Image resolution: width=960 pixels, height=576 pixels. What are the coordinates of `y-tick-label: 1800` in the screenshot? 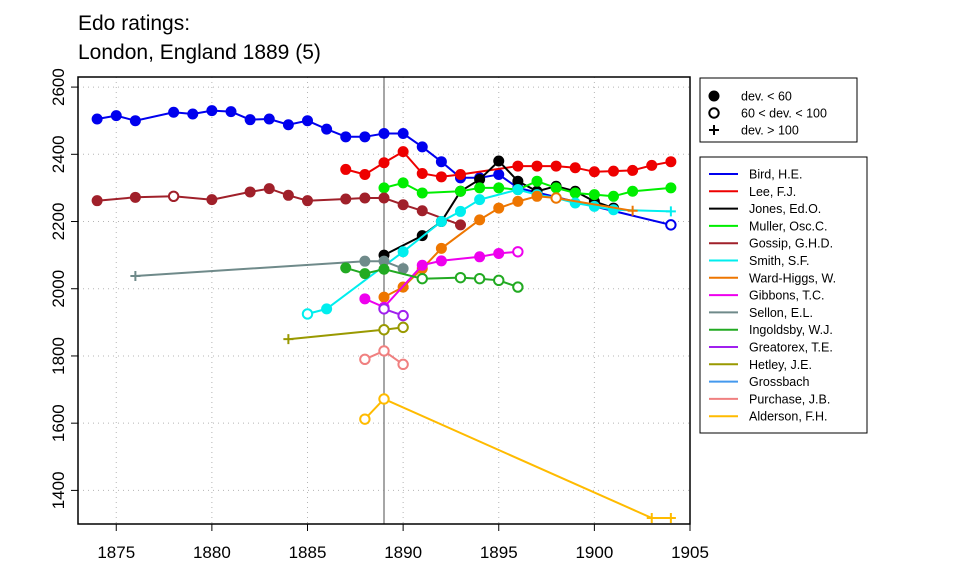 It's located at (58, 356).